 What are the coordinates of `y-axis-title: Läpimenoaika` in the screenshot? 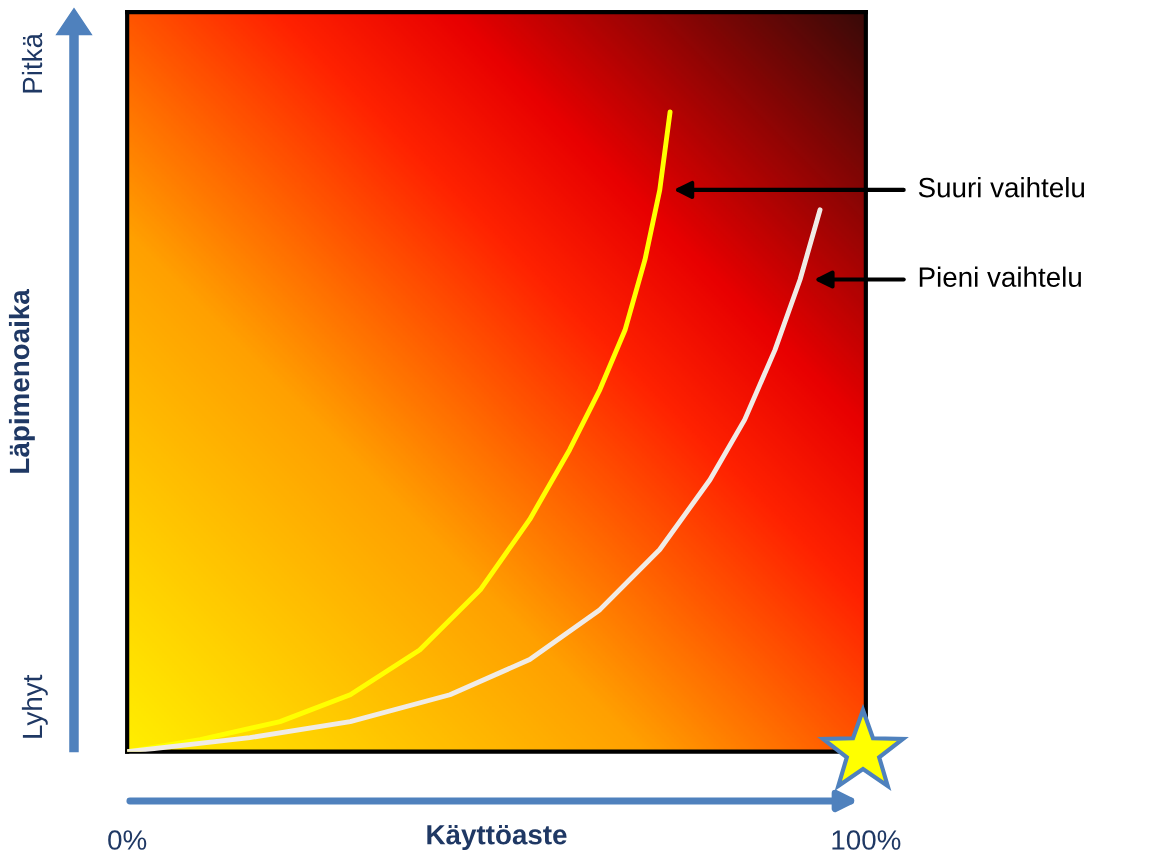 It's located at (21, 381).